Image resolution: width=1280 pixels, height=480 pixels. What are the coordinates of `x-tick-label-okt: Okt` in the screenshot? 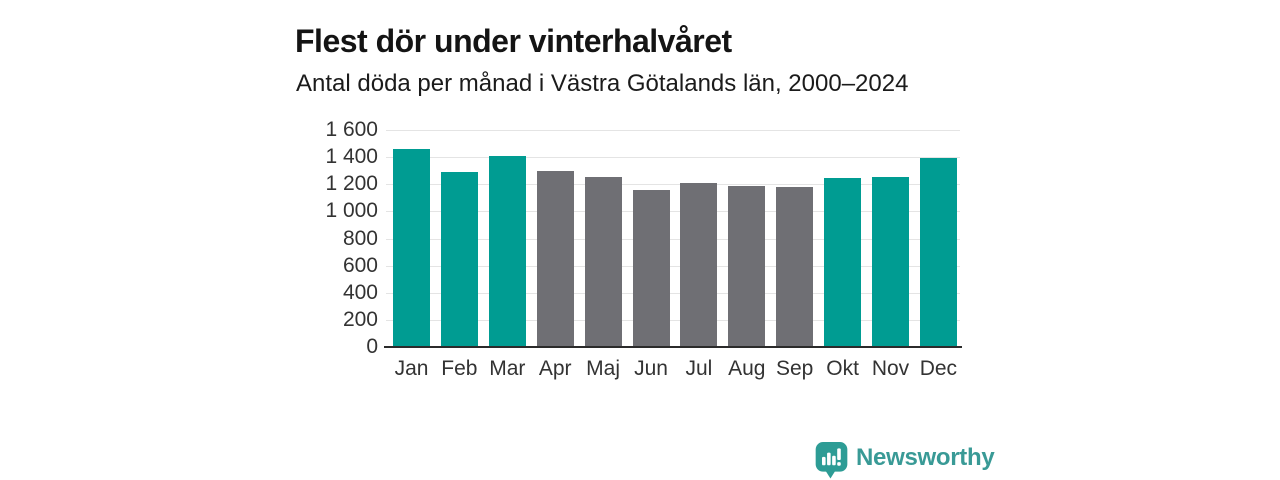 It's located at (842, 368).